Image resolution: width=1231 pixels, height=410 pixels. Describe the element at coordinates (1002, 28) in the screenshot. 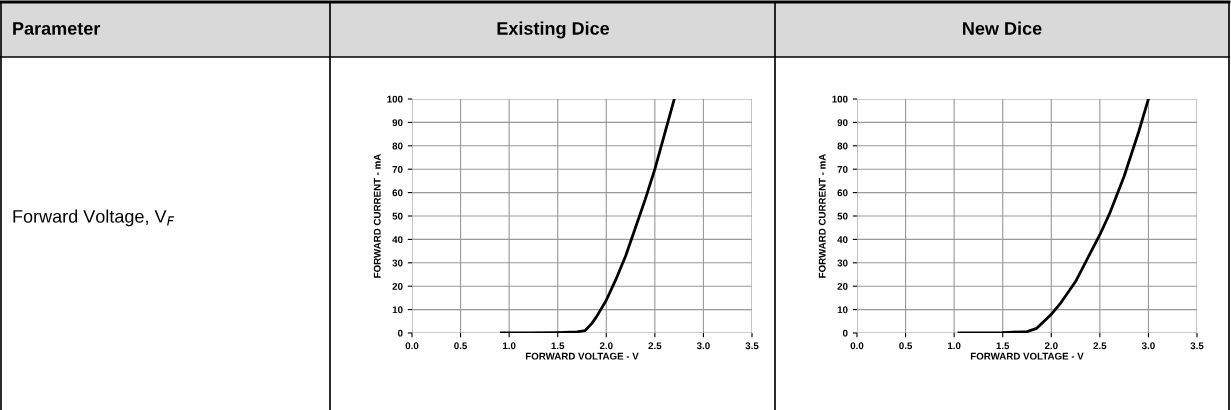

I see `chart-title: New Dice` at that location.